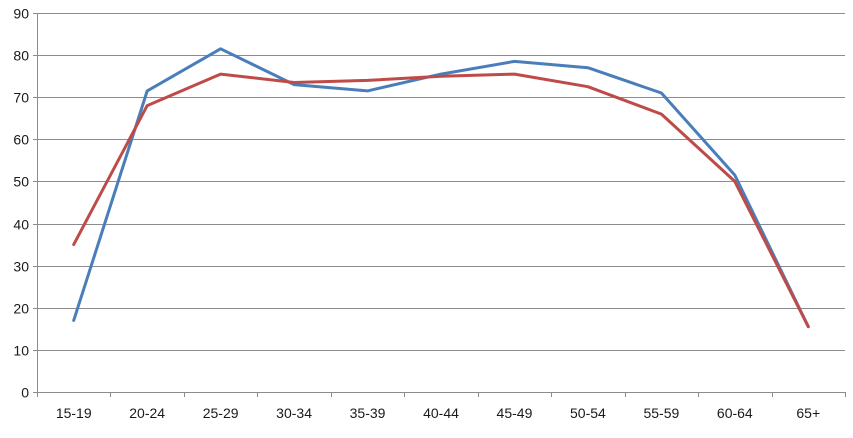 This screenshot has height=438, width=853. What do you see at coordinates (147, 413) in the screenshot?
I see `x-tick-label: 20-24` at bounding box center [147, 413].